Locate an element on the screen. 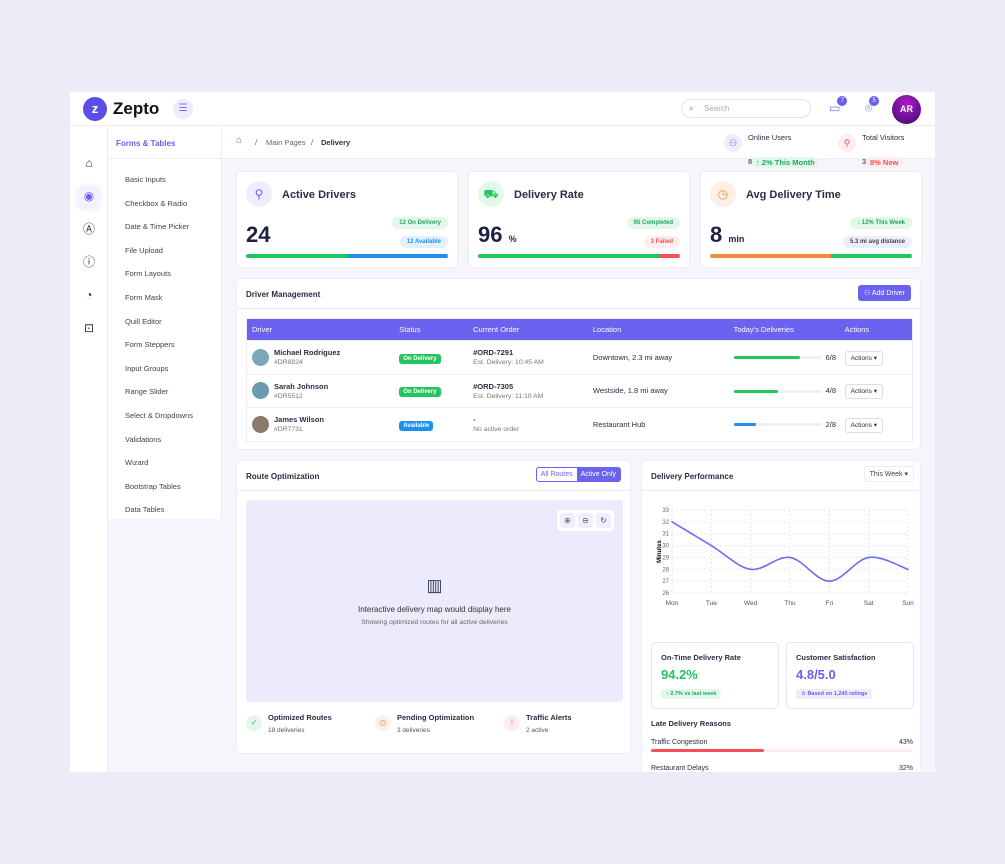  section-title: Route Optimization is located at coordinates (283, 476).